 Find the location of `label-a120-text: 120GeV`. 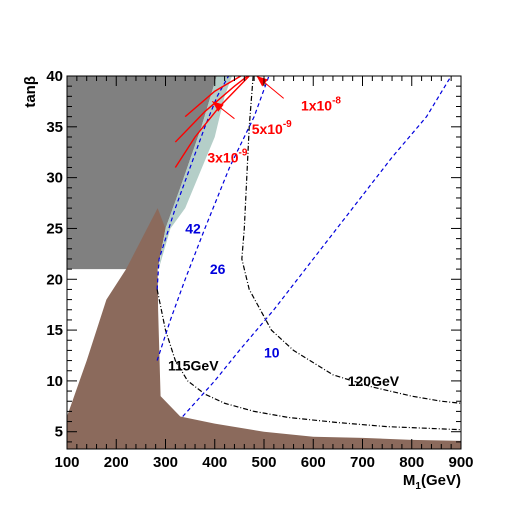

label-a120-text: 120GeV is located at coordinates (374, 381).